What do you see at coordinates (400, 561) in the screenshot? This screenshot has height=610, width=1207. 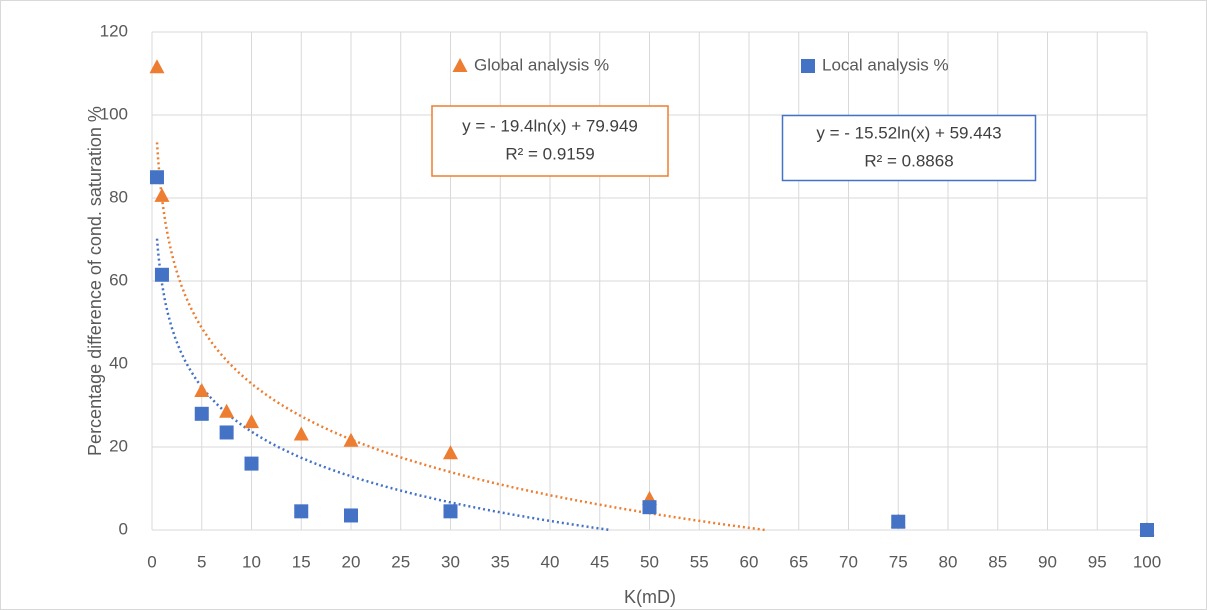 I see `x-tick-label: 25` at bounding box center [400, 561].